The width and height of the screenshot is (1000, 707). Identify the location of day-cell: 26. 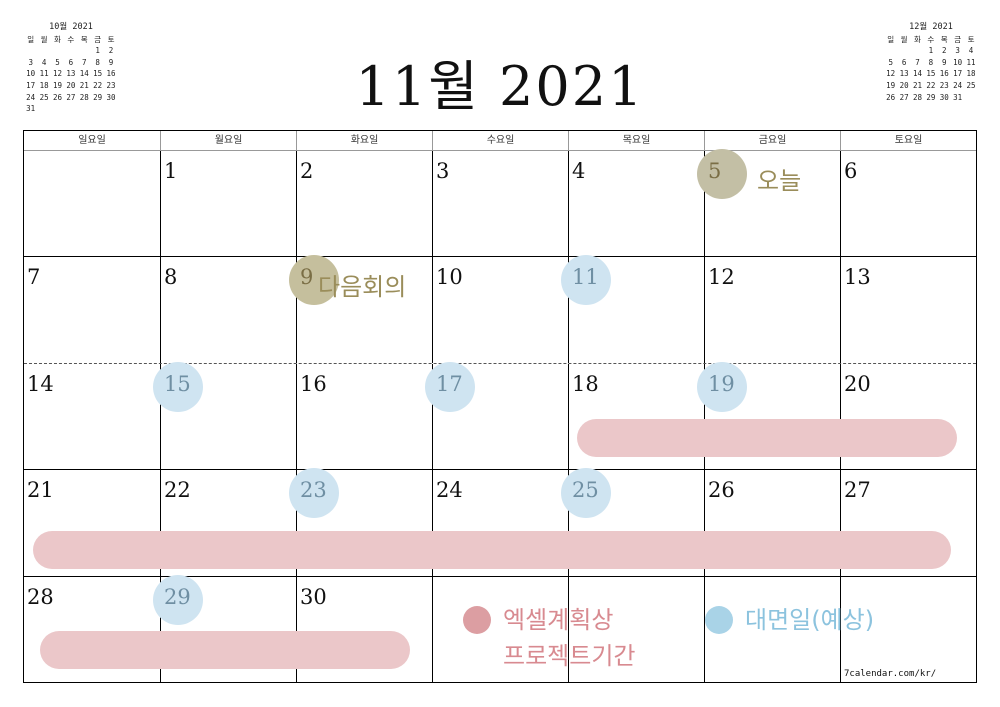
(772, 523).